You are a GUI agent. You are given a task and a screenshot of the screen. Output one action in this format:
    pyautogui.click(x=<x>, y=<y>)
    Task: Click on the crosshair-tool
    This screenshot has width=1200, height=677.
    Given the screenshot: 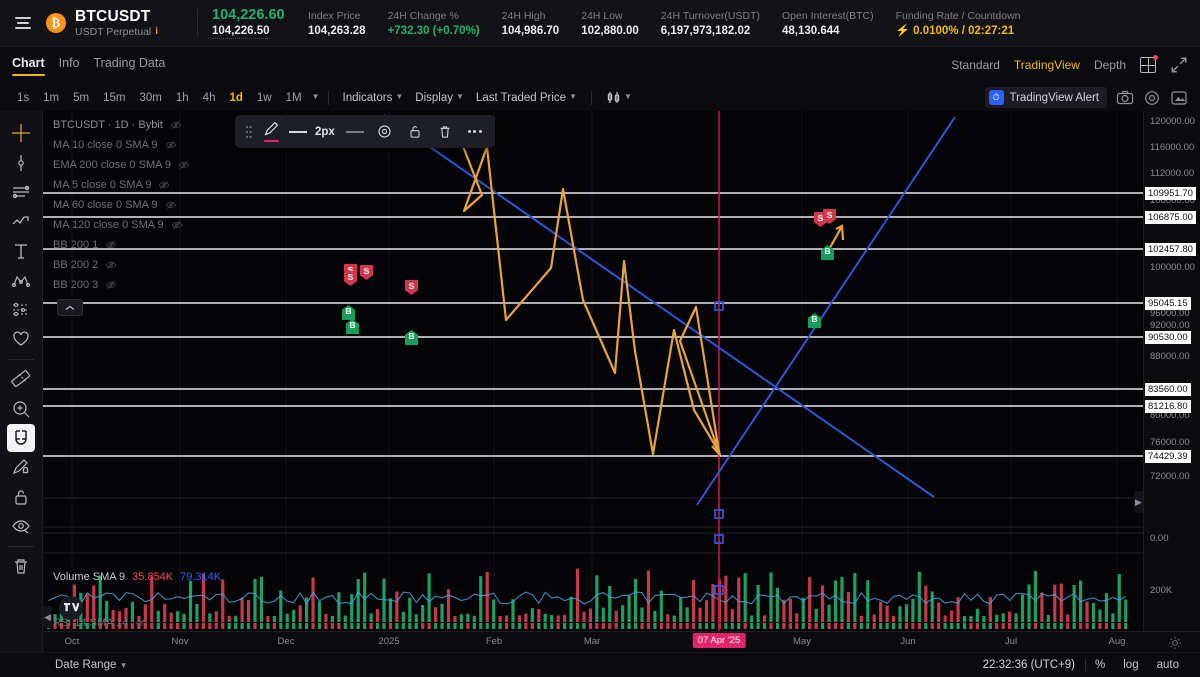 What is the action you would take?
    pyautogui.click(x=21, y=133)
    